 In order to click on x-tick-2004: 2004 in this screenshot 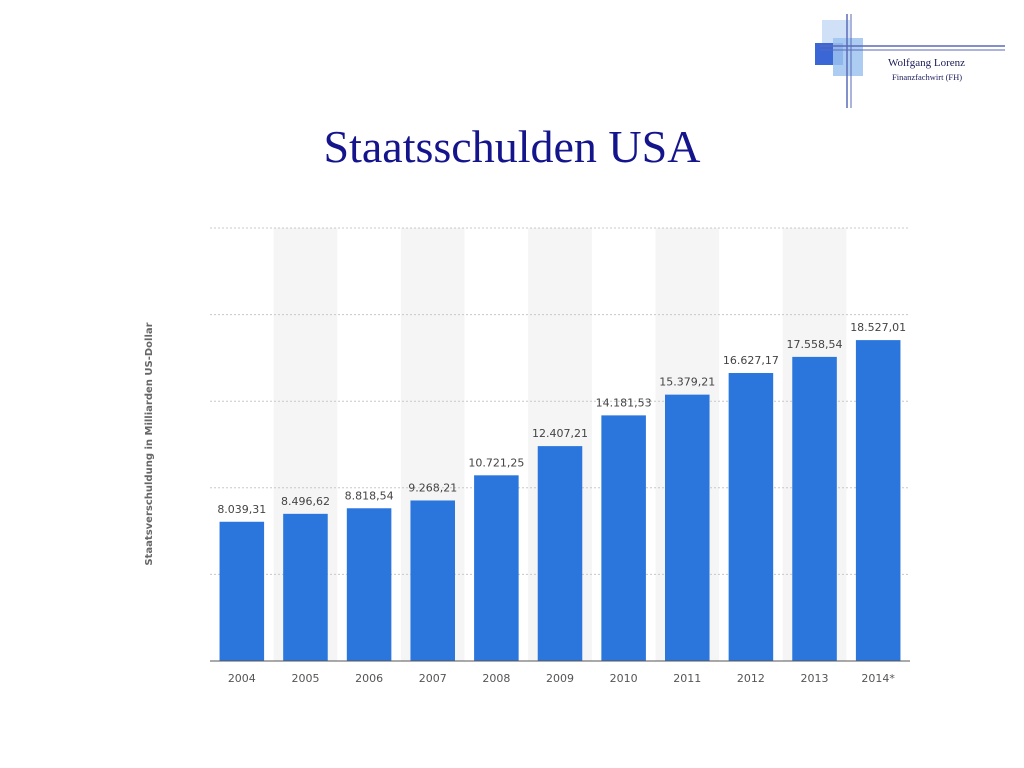, I will do `click(242, 678)`.